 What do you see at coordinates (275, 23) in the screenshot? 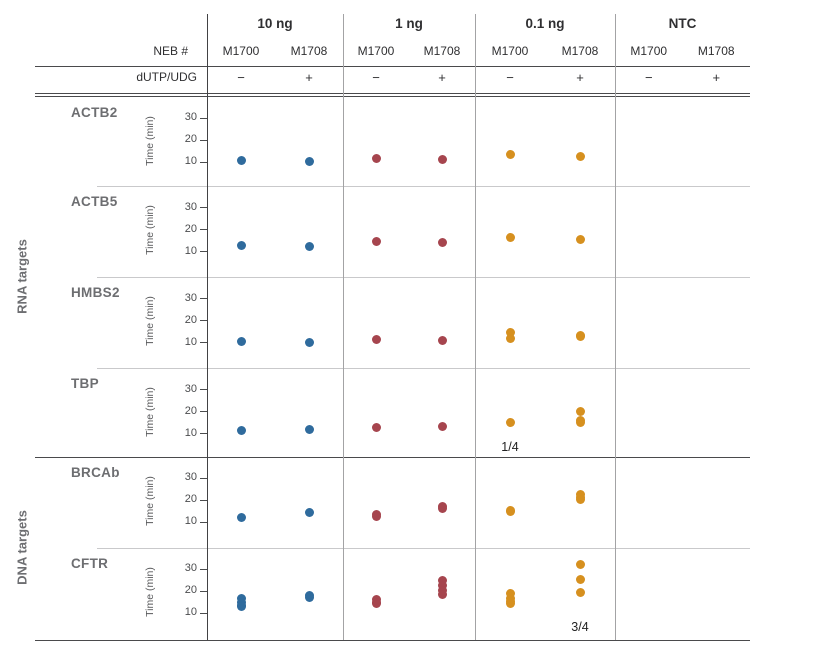
I see `group-header-10ng: 10 ng` at bounding box center [275, 23].